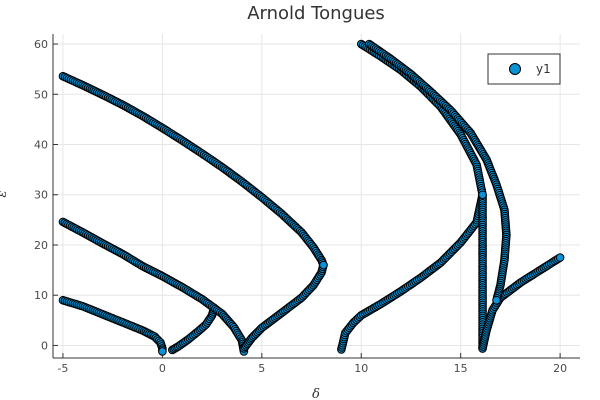 The image size is (600, 400). What do you see at coordinates (62, 368) in the screenshot?
I see `x-tick-label: -5` at bounding box center [62, 368].